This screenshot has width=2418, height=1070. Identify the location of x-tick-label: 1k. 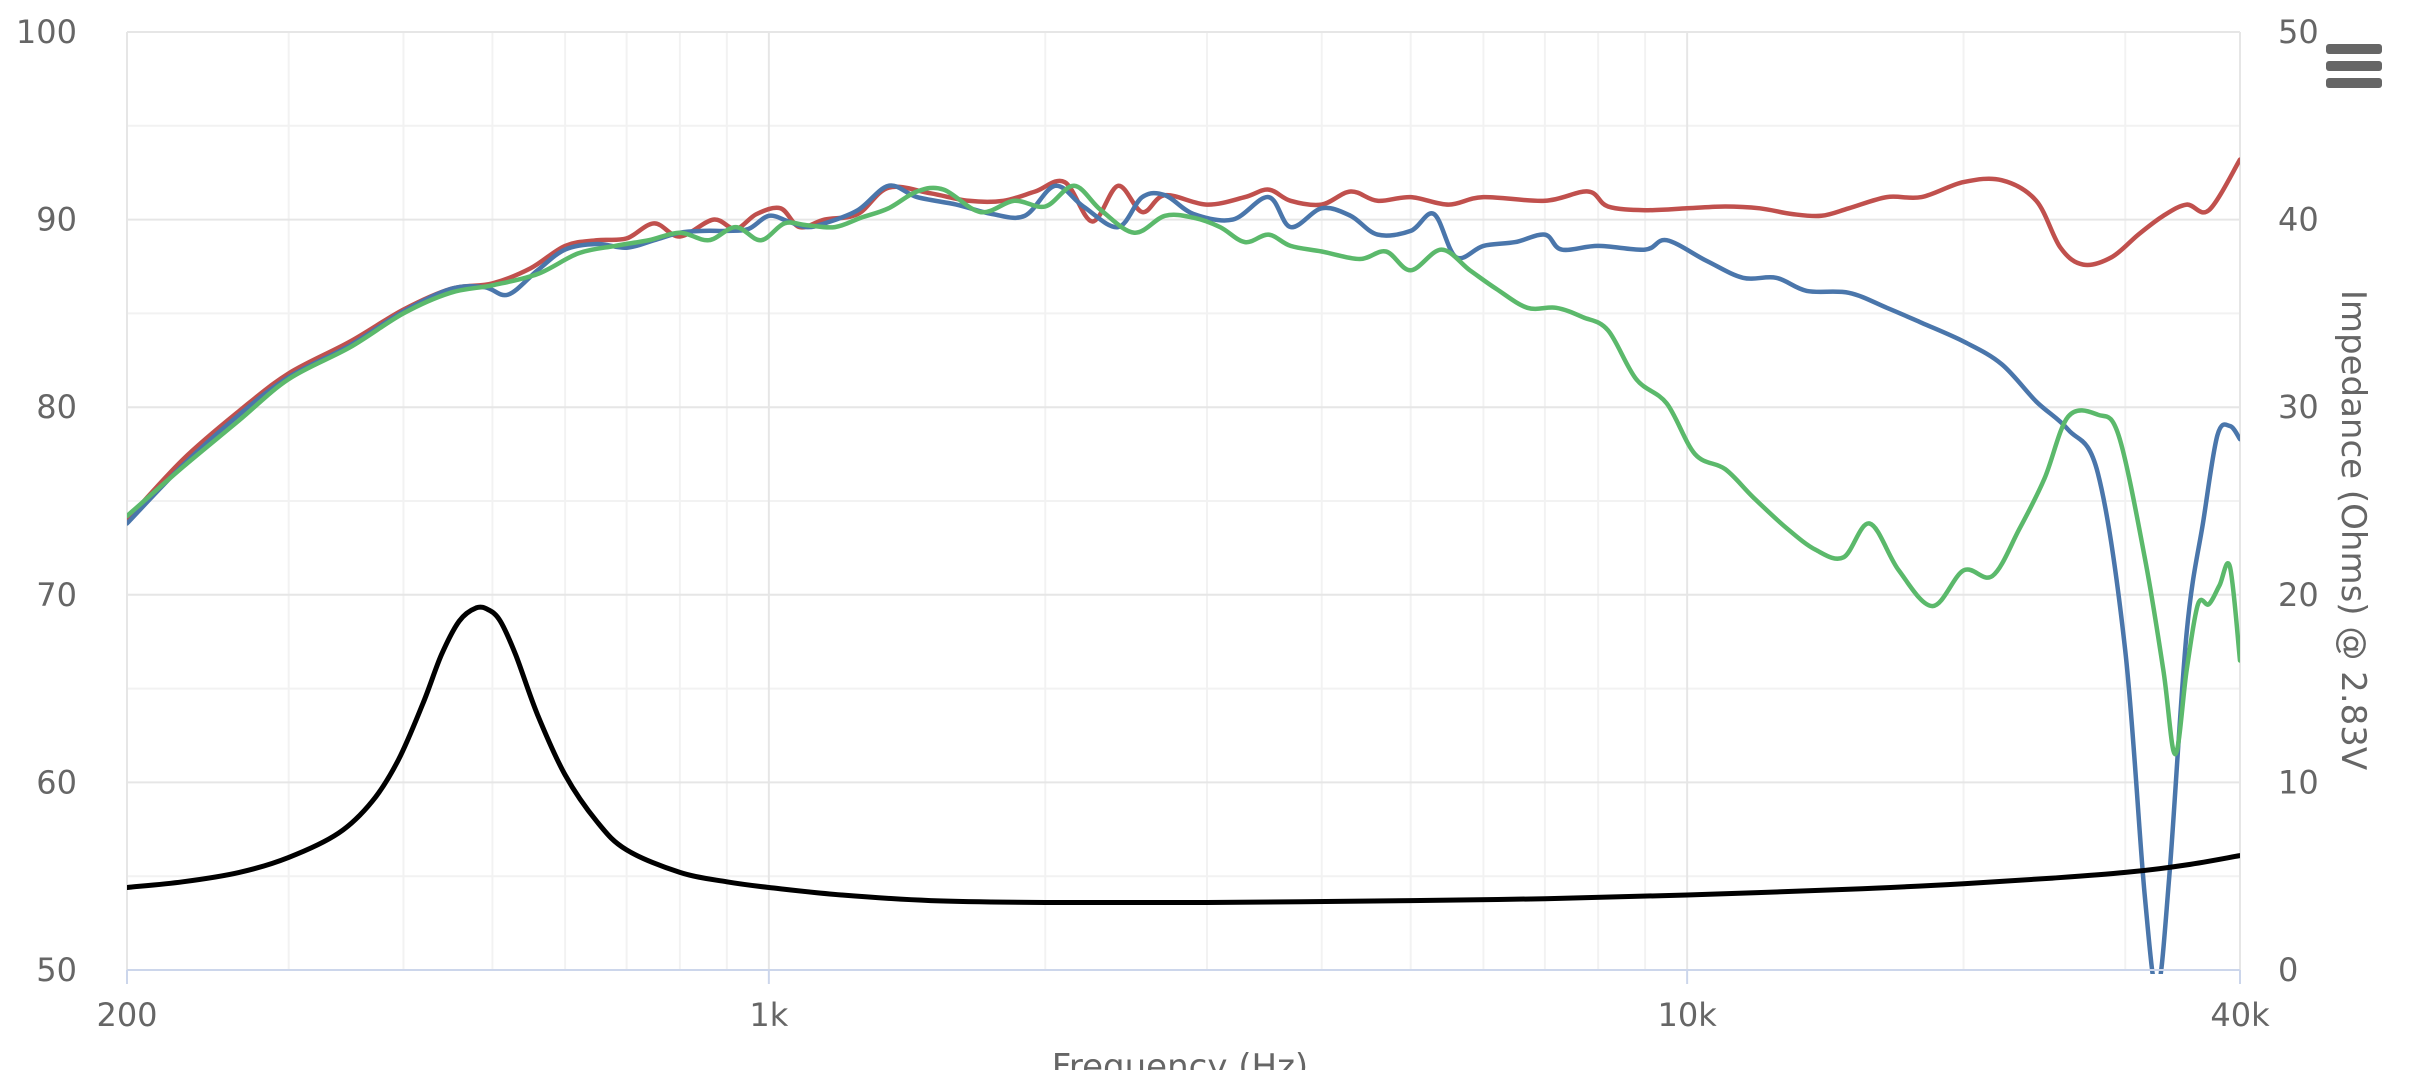
(768, 1015).